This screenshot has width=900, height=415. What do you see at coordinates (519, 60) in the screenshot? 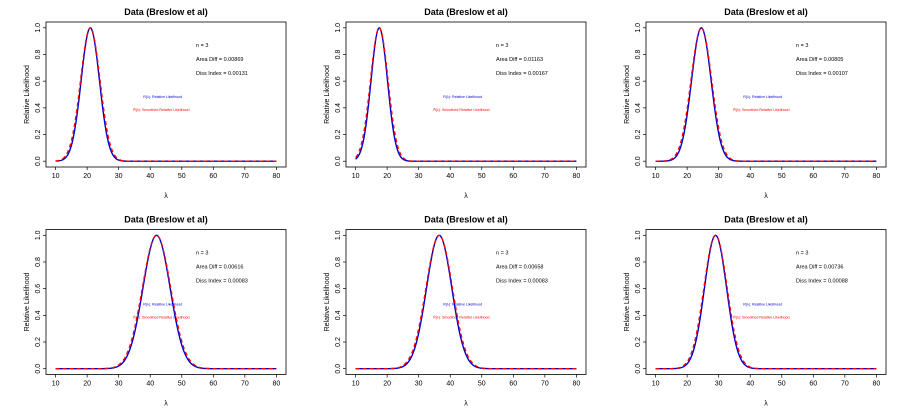
I see `area-diff-label: Area Diff = 0.01163` at bounding box center [519, 60].